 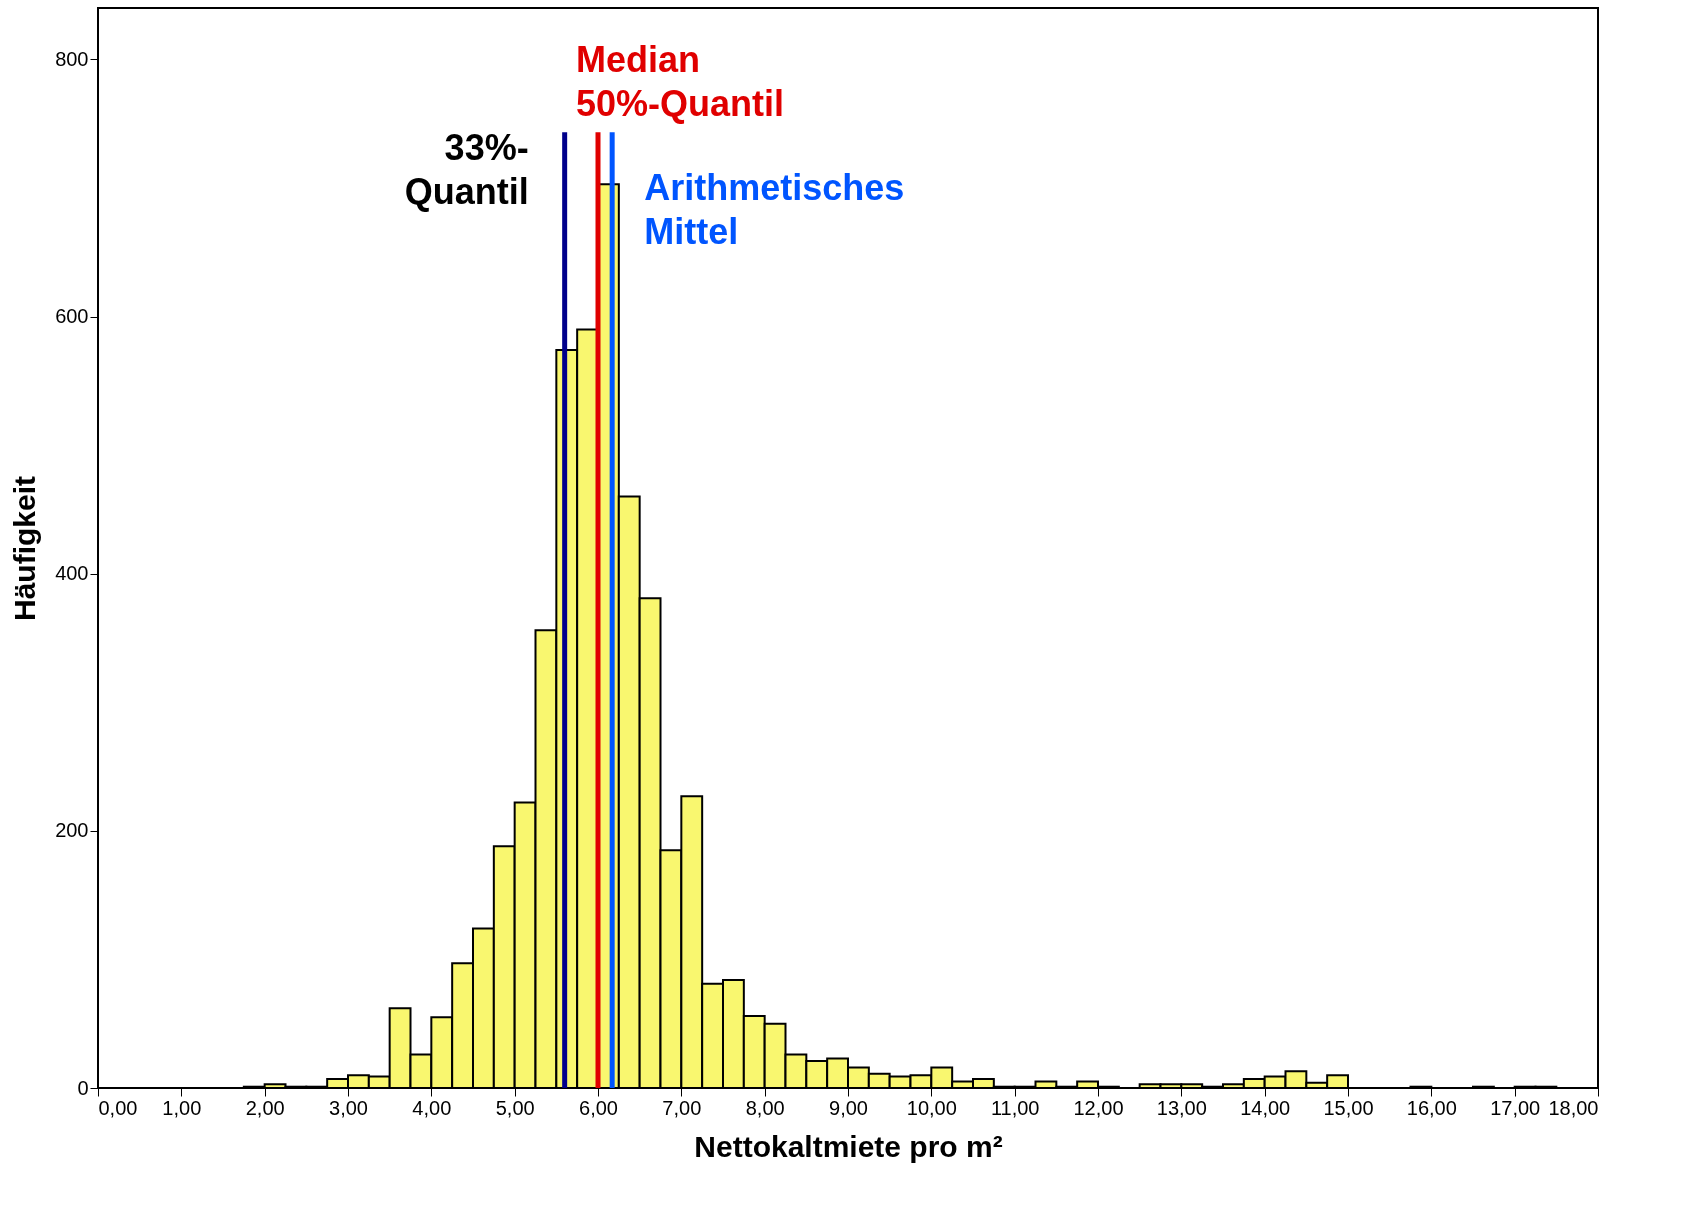 I want to click on x-tick-label: 12,00, so click(x=1098, y=1107).